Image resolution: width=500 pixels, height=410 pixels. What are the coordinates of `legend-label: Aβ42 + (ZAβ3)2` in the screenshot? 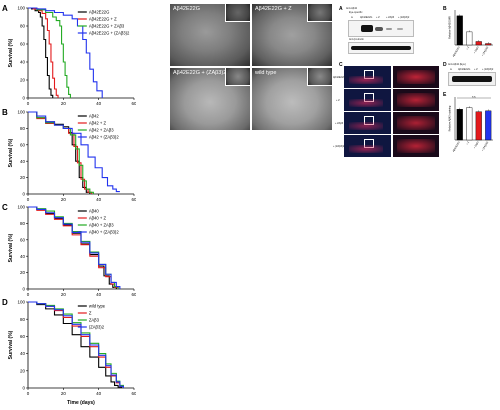 It's located at (104, 137).